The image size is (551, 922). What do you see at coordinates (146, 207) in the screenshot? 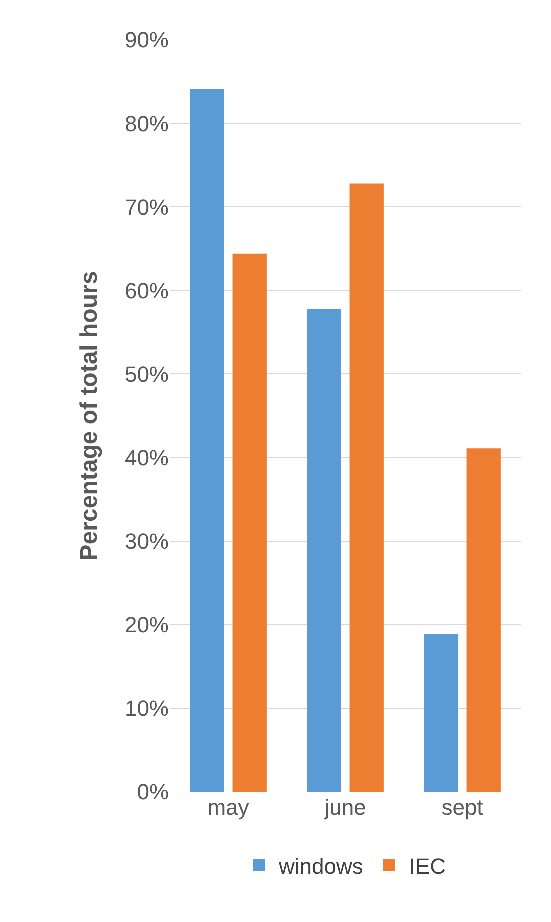
I see `y-tick-label: 70%` at bounding box center [146, 207].